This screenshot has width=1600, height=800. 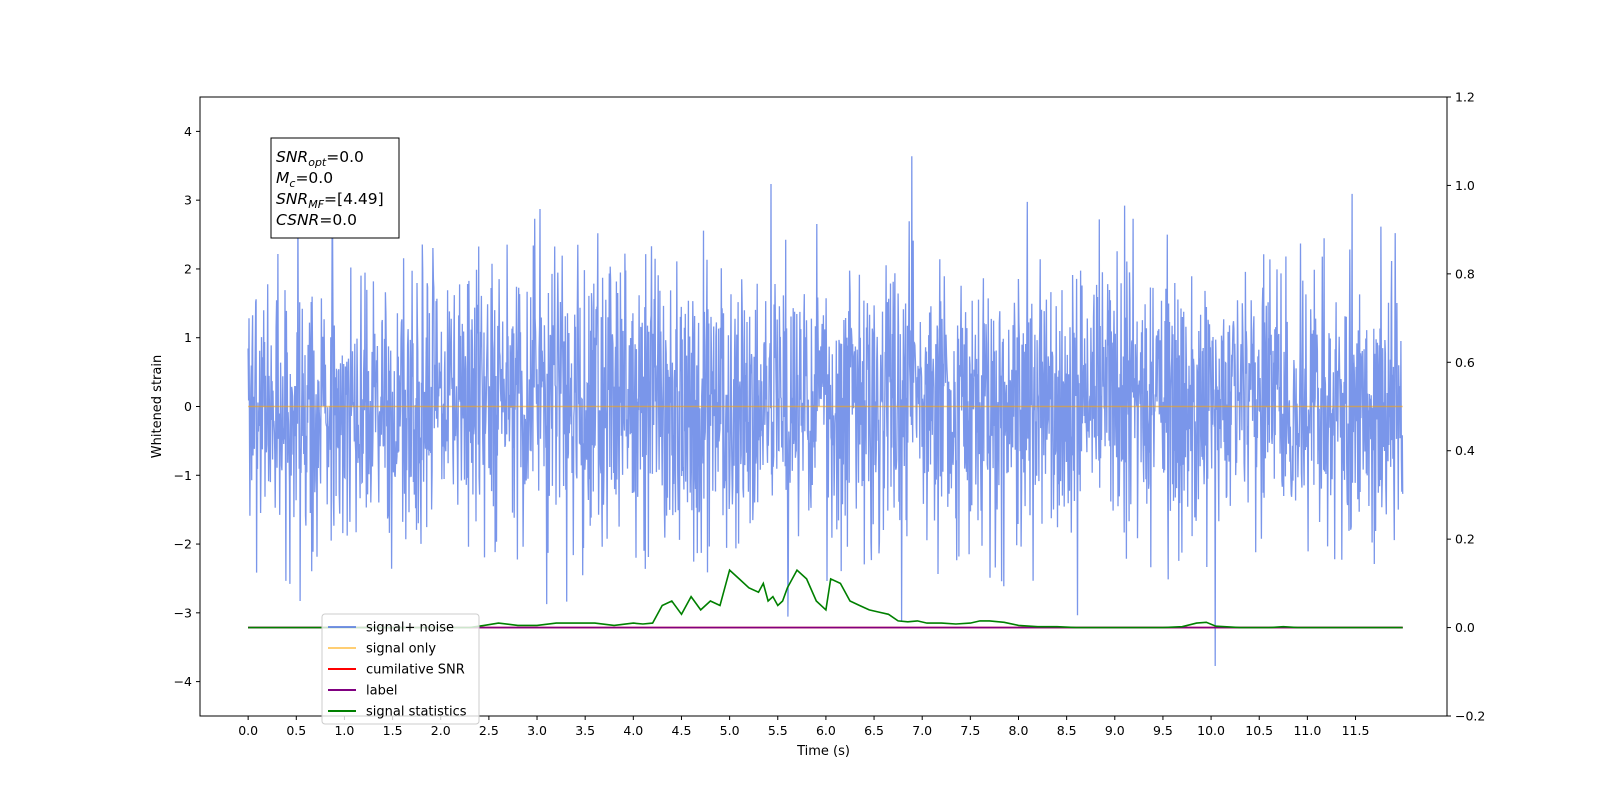 I want to click on x-tick-label: 3.5, so click(x=585, y=730).